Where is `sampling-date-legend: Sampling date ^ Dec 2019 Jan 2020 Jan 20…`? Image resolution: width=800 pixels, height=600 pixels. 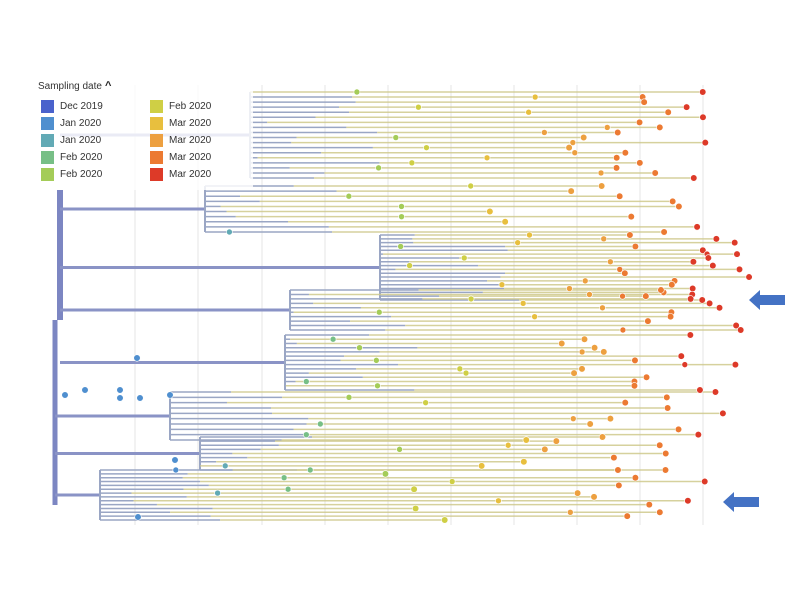
sampling-date-legend: Sampling date ^ Dec 2019 Jan 2020 Jan 20… is located at coordinates (145, 135).